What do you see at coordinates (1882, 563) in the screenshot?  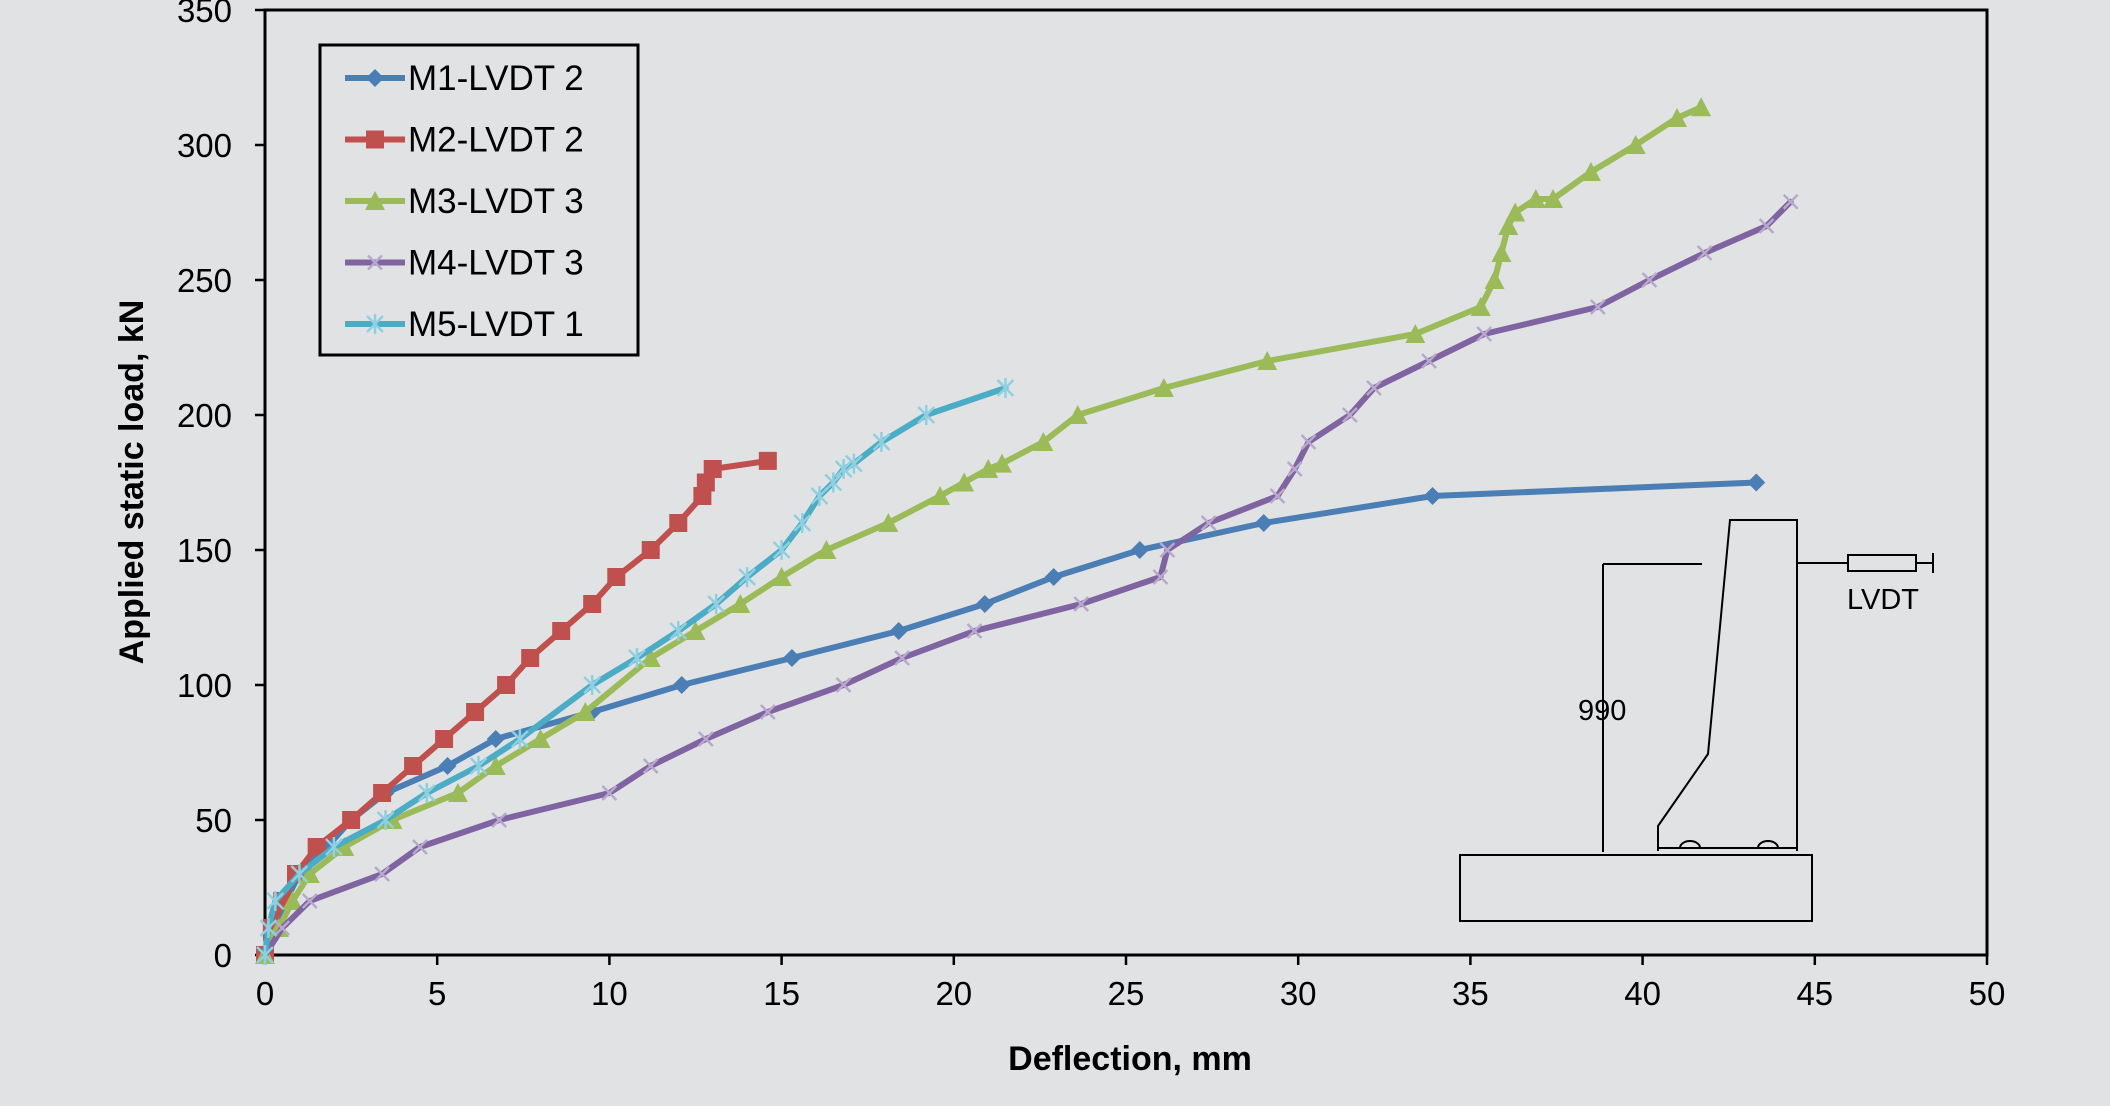 I see `inset-lvdt-body` at bounding box center [1882, 563].